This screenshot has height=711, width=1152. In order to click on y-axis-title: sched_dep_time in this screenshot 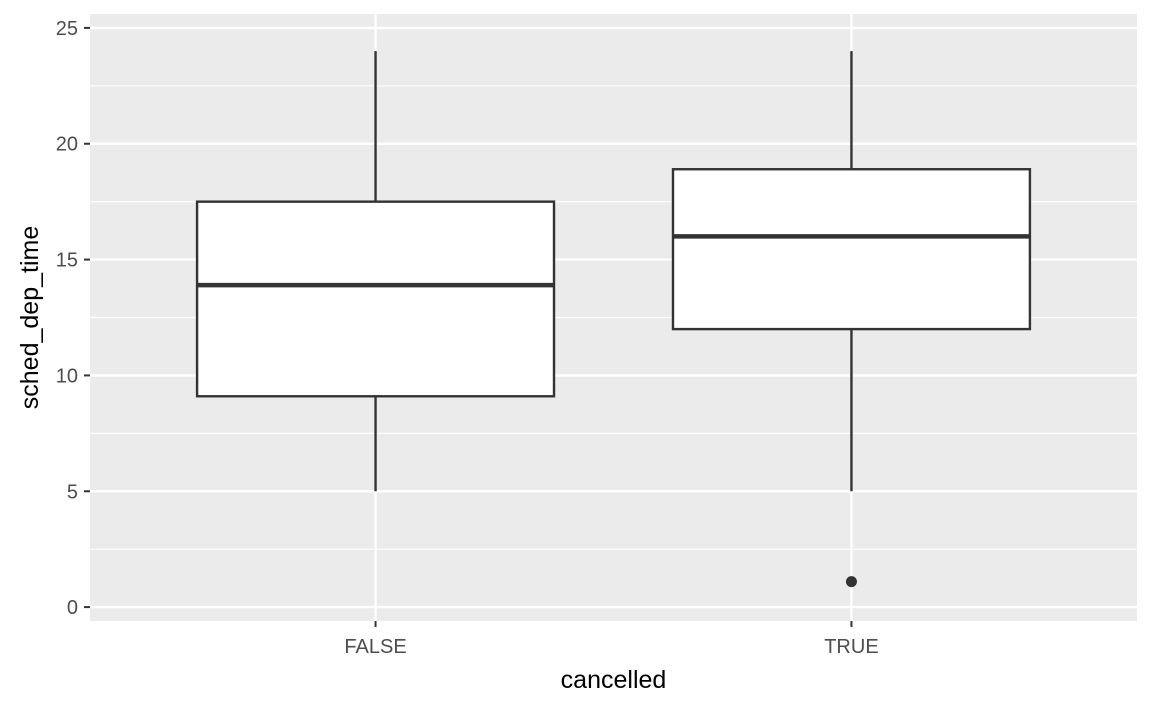, I will do `click(30, 317)`.